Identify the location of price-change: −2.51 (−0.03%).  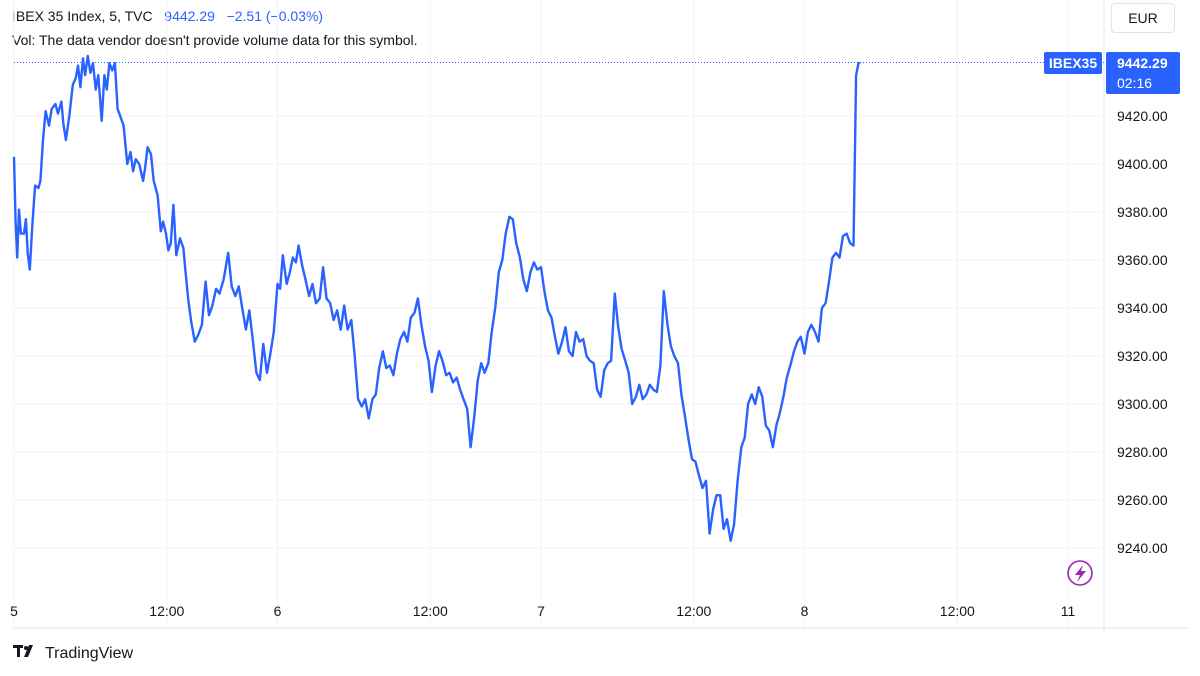
(275, 16).